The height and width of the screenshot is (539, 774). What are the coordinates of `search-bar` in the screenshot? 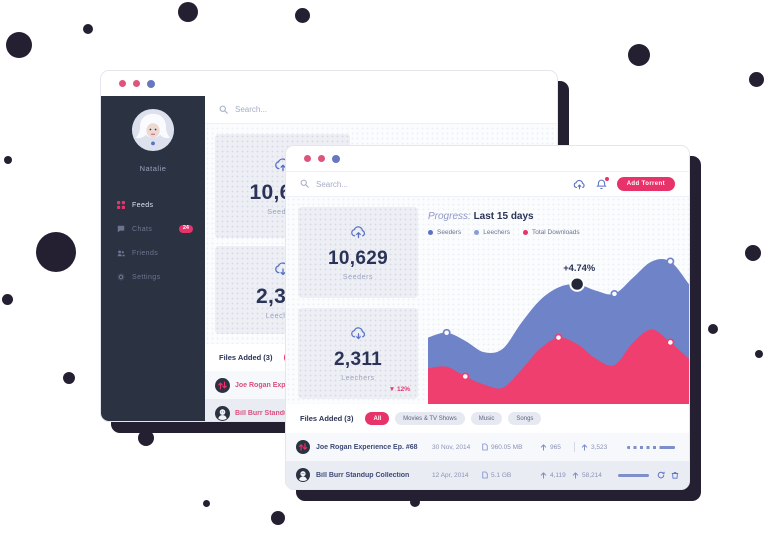 It's located at (381, 110).